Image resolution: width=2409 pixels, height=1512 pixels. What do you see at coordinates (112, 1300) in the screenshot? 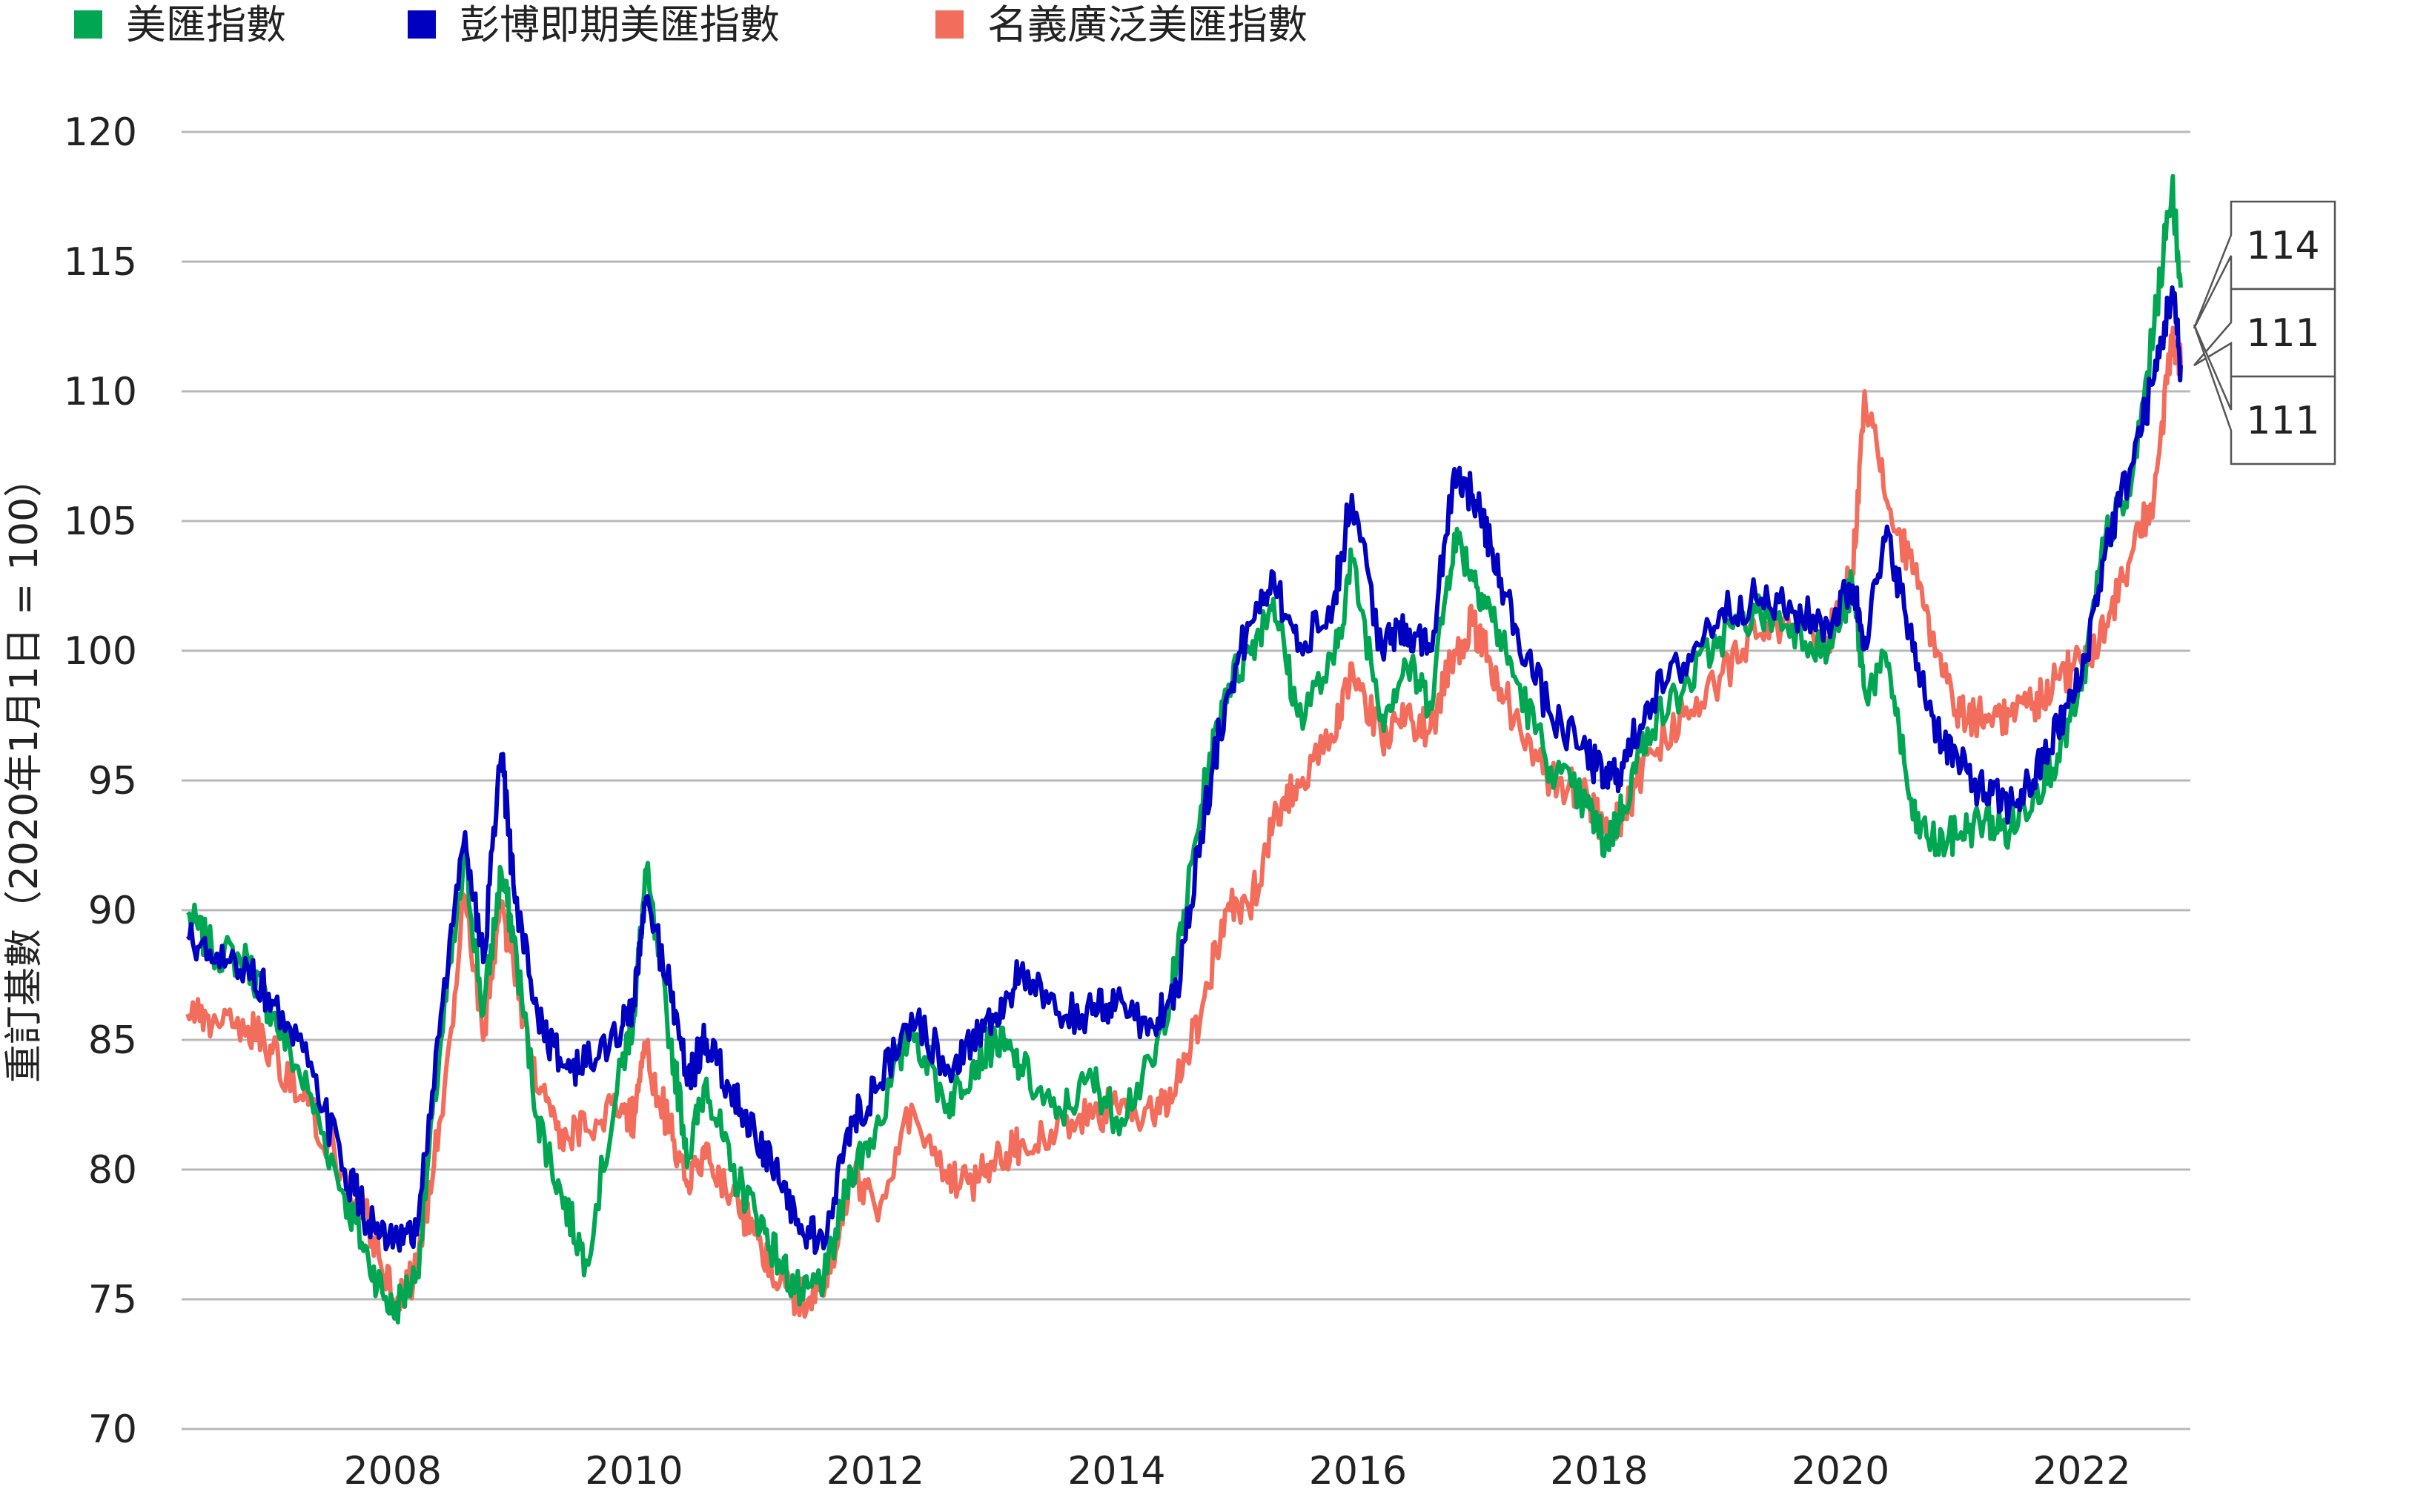
I see `y-tick-label: 75` at bounding box center [112, 1300].